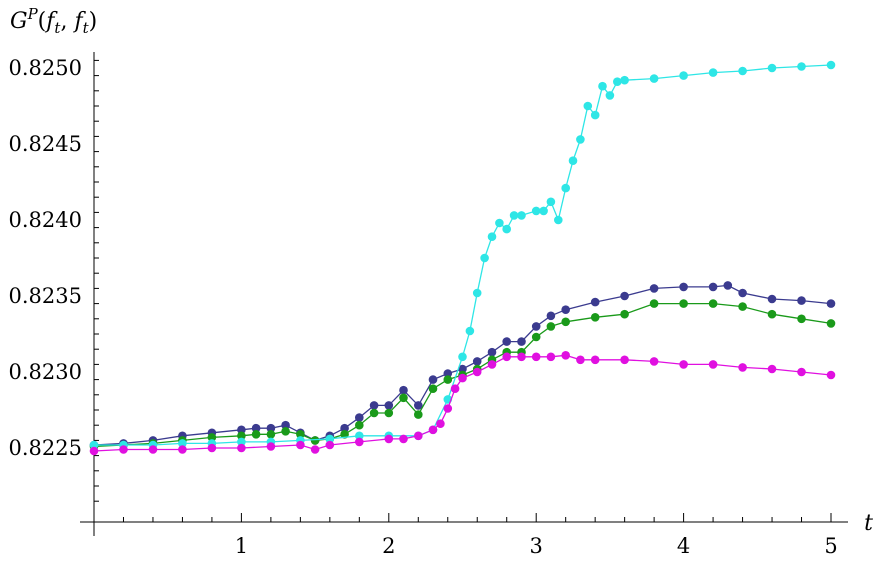 Image resolution: width=881 pixels, height=564 pixels. What do you see at coordinates (388, 546) in the screenshot?
I see `x-tick-label: 2` at bounding box center [388, 546].